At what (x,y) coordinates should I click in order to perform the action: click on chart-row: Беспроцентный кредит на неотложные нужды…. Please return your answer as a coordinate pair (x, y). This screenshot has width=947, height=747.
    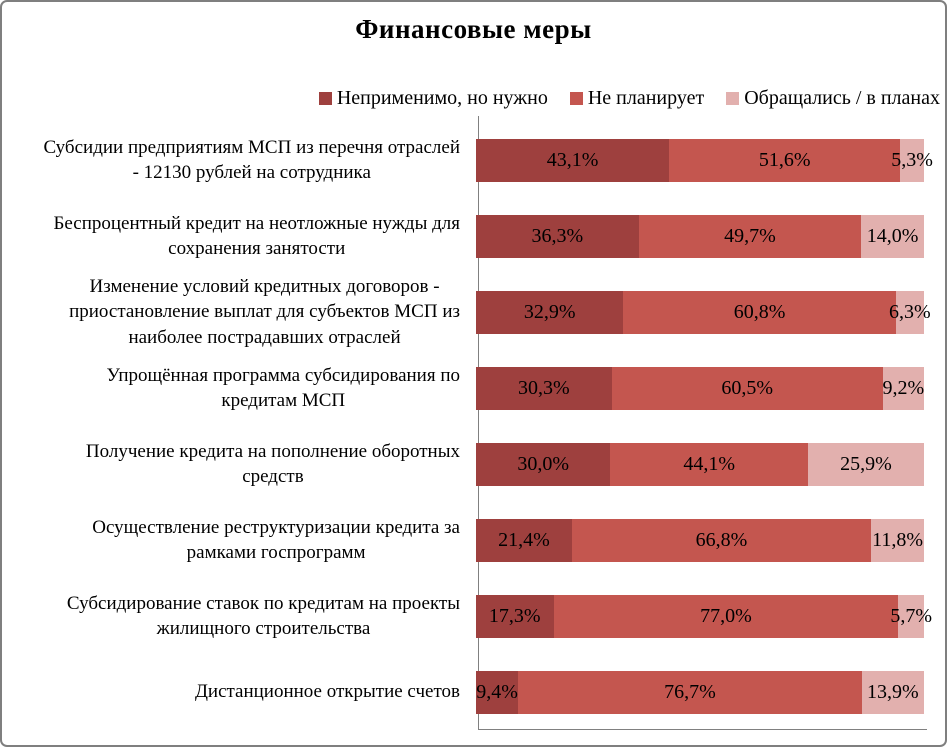
    Looking at the image, I should click on (473, 236).